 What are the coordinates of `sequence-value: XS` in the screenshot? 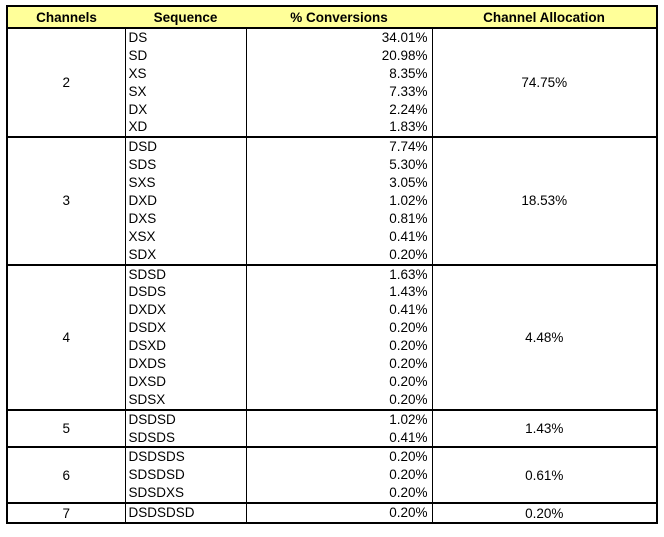 It's located at (137, 73).